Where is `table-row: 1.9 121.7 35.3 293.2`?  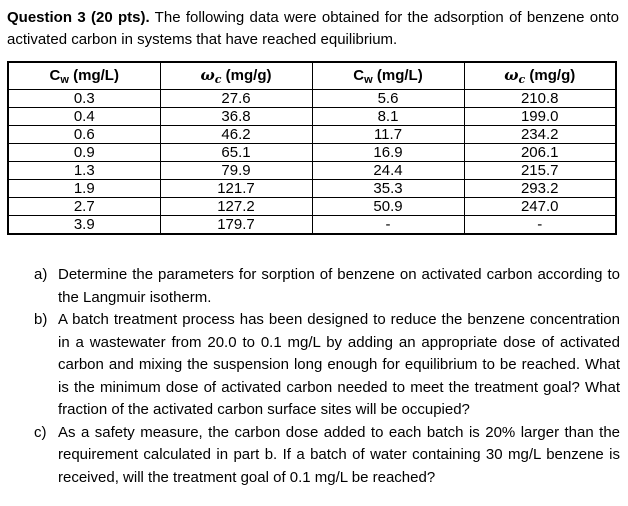 table-row: 1.9 121.7 35.3 293.2 is located at coordinates (312, 188).